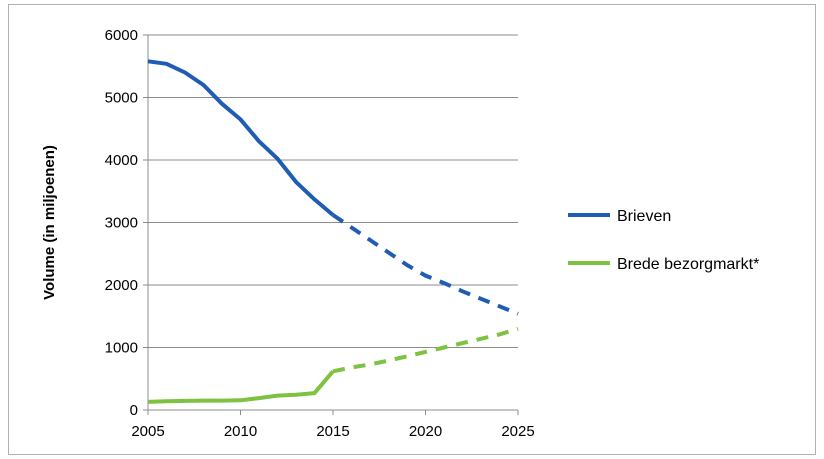 This screenshot has height=459, width=824. What do you see at coordinates (517, 431) in the screenshot?
I see `x-tick-label: 2025` at bounding box center [517, 431].